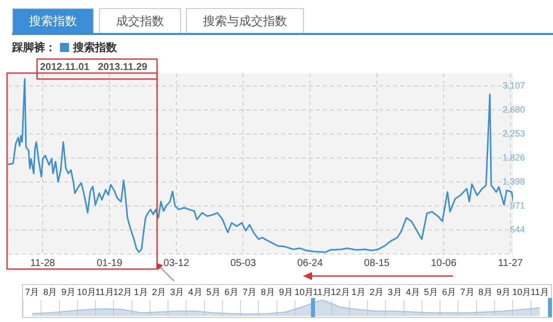 Image resolution: width=553 pixels, height=322 pixels. I want to click on text: 2012.11.01 2013.11.29, so click(94, 67).